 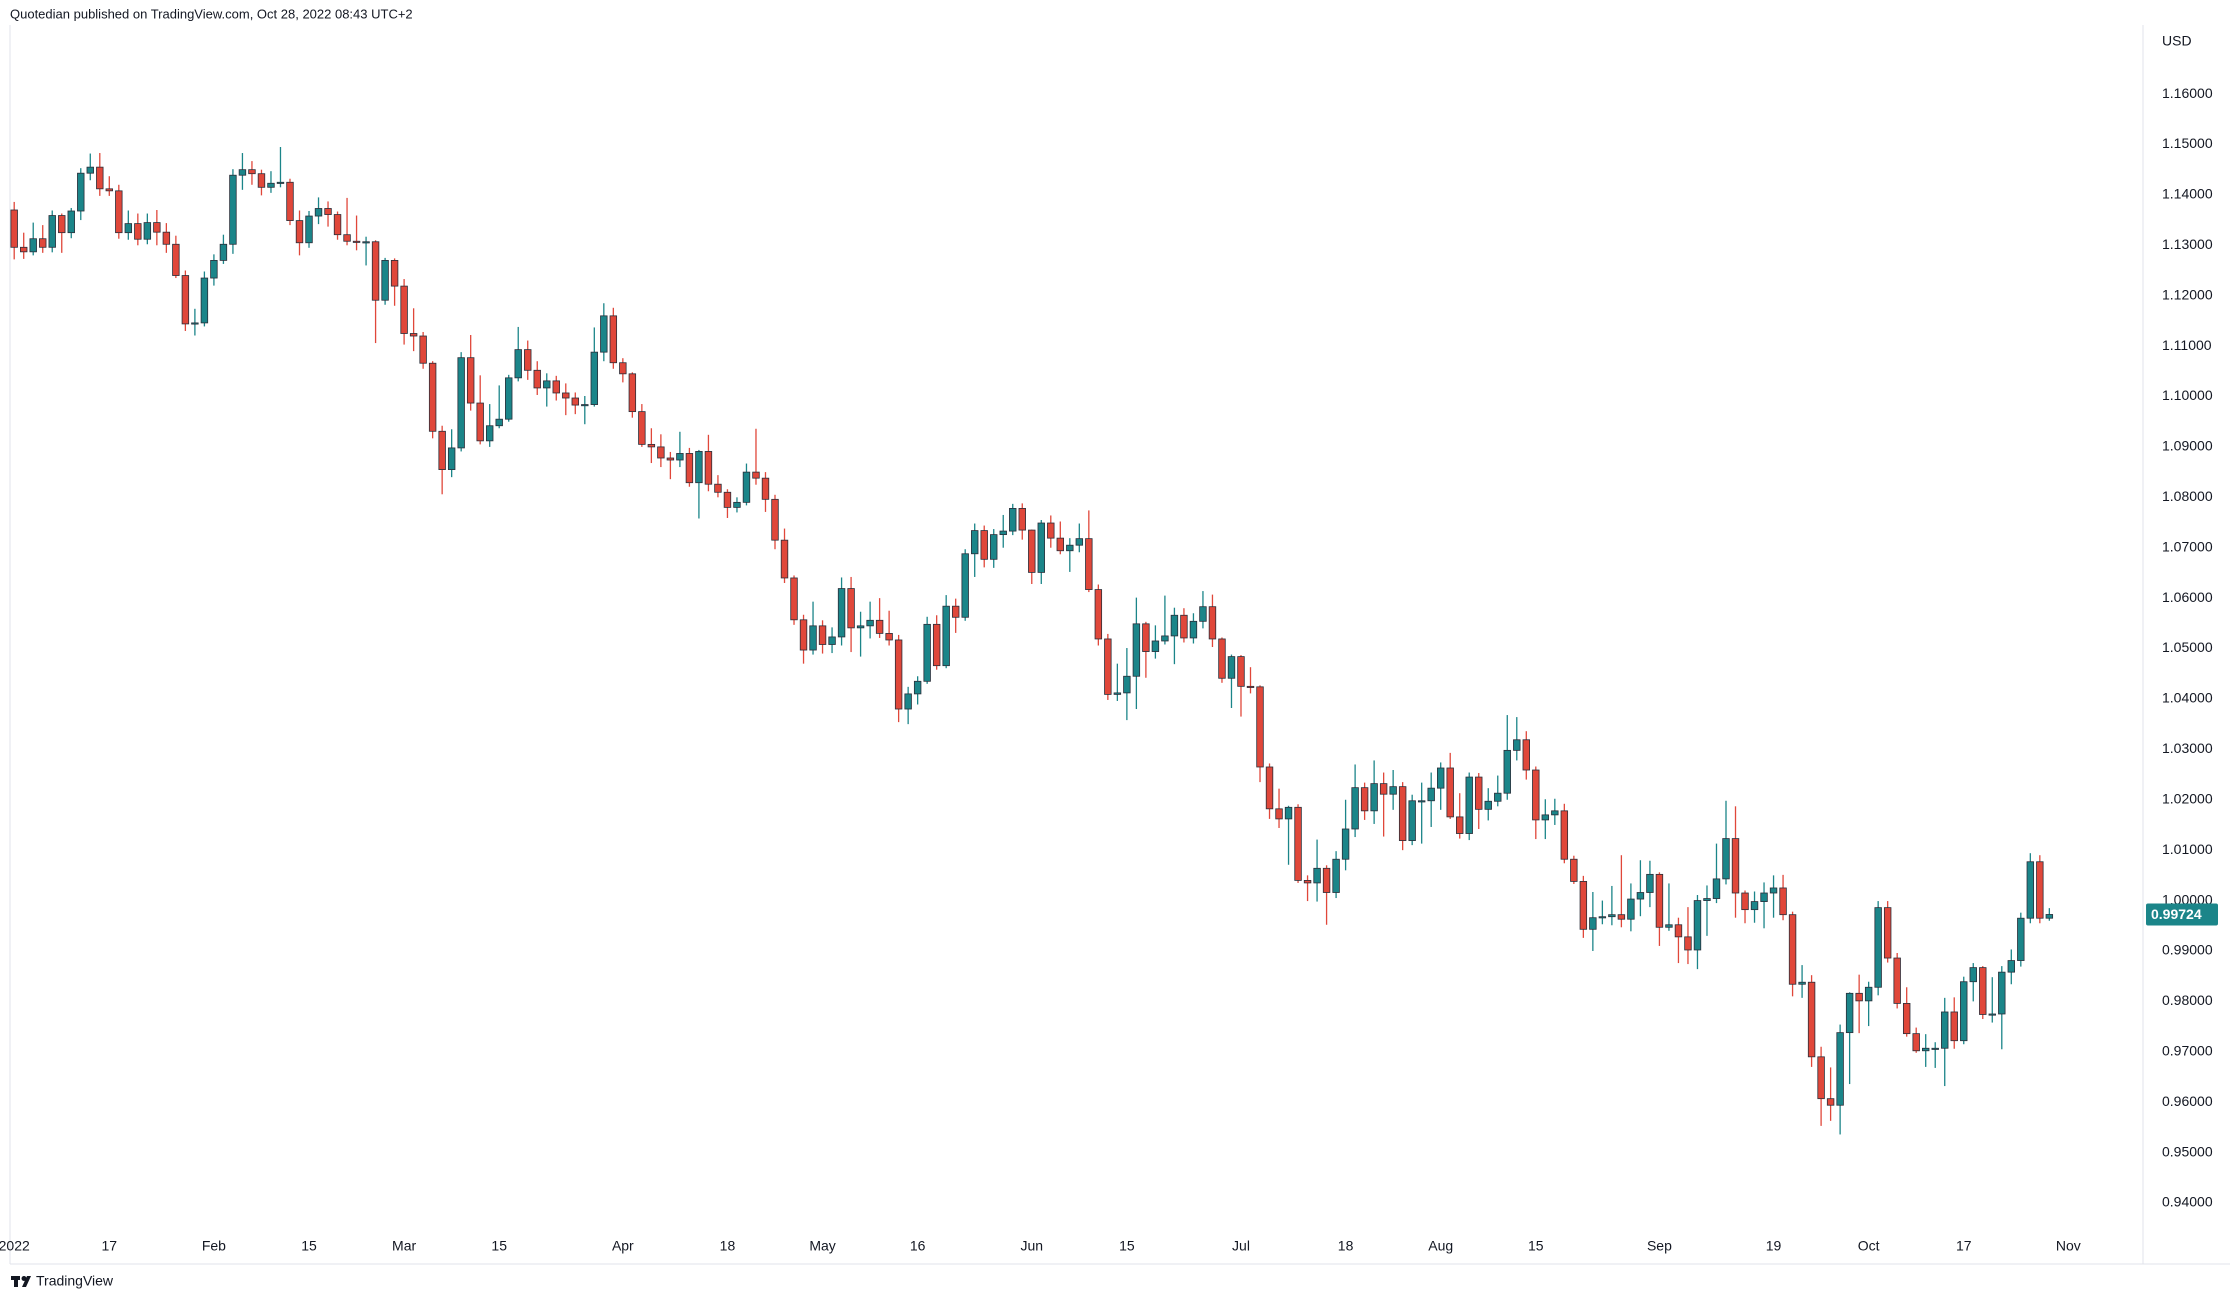 What do you see at coordinates (2187, 395) in the screenshot?
I see `y-tick-label: 1.10000` at bounding box center [2187, 395].